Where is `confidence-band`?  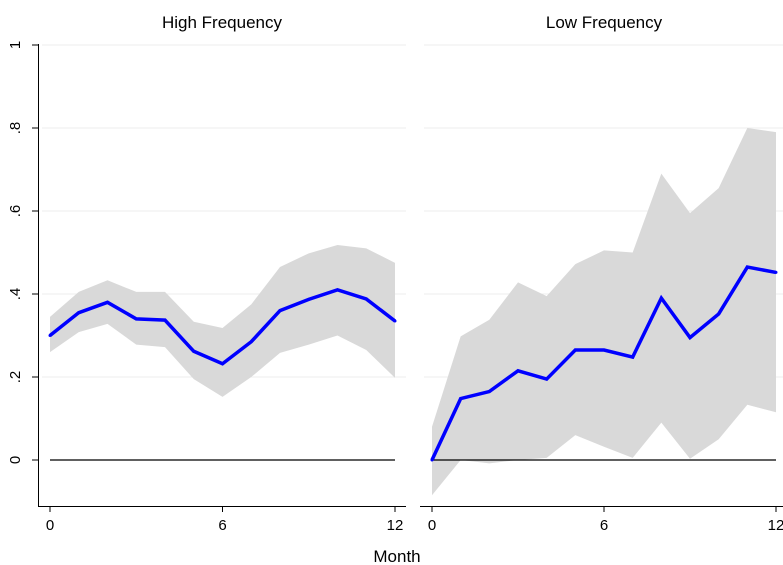 confidence-band is located at coordinates (222, 321).